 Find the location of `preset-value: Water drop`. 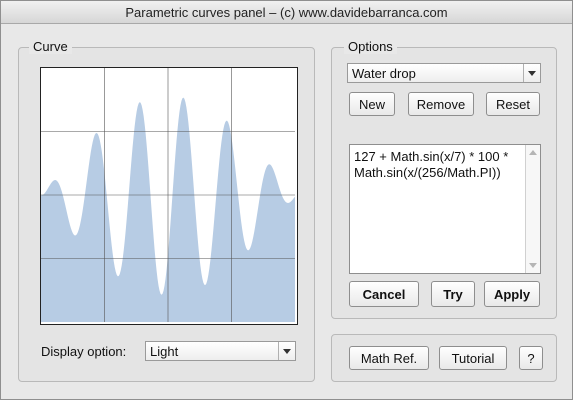

preset-value: Water drop is located at coordinates (384, 73).